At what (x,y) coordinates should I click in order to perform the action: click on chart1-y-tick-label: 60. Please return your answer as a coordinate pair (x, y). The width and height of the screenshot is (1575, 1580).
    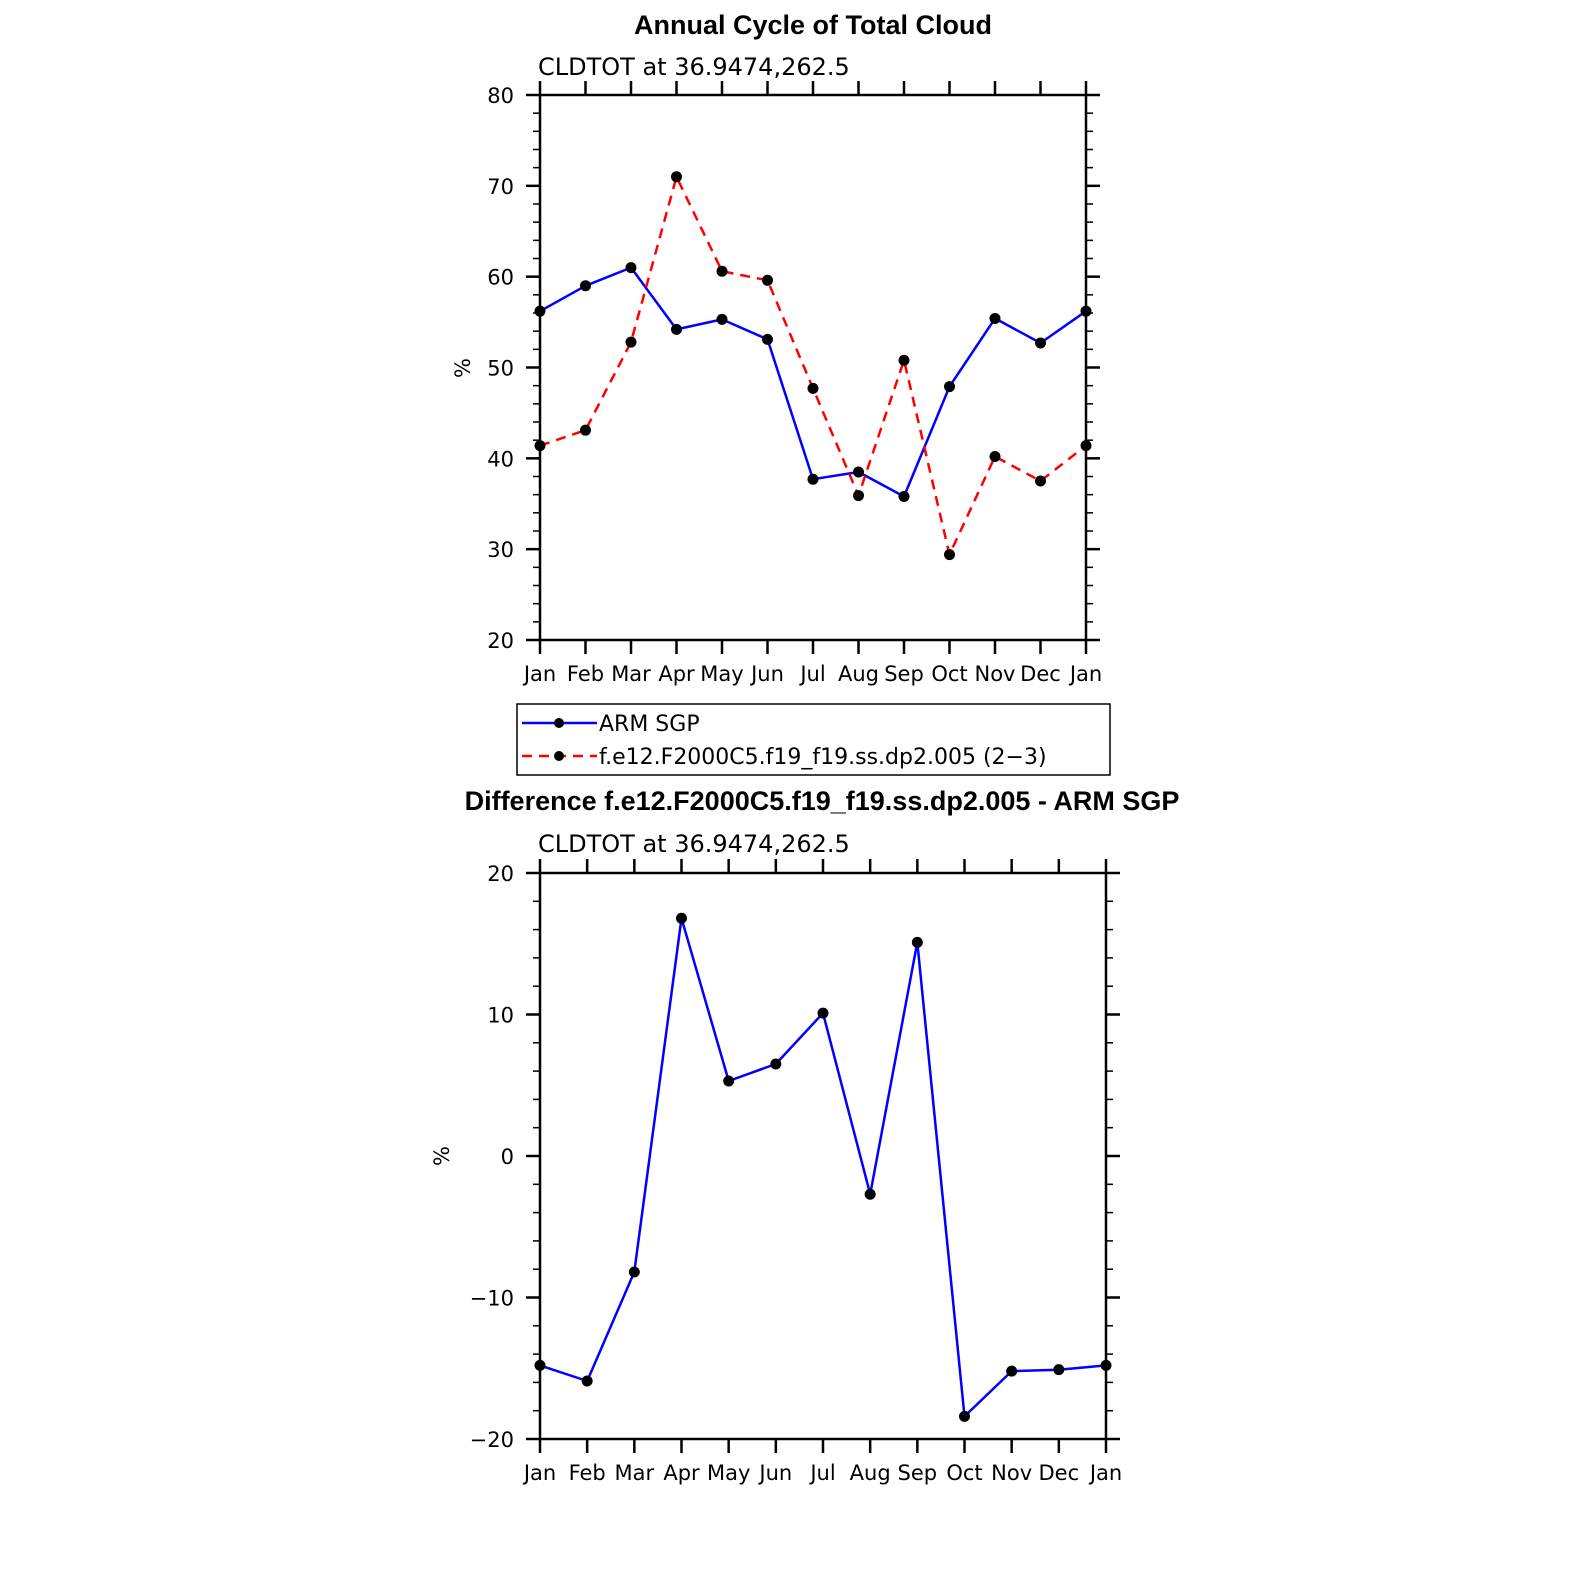
    Looking at the image, I should click on (500, 278).